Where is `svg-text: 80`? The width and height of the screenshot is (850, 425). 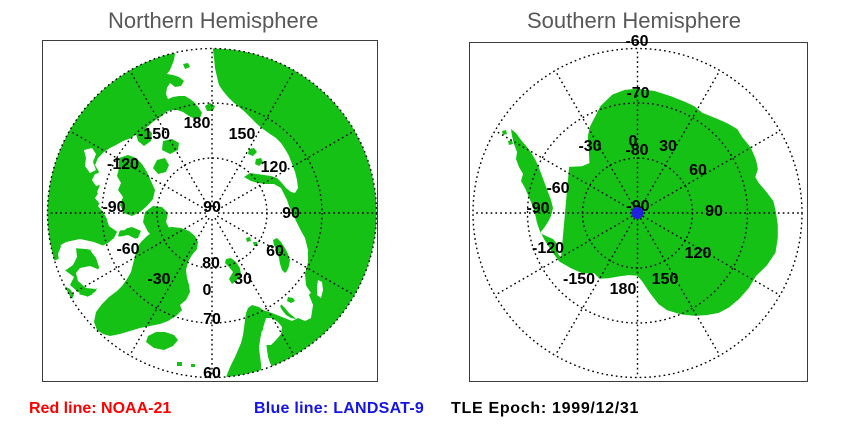
svg-text: 80 is located at coordinates (211, 263).